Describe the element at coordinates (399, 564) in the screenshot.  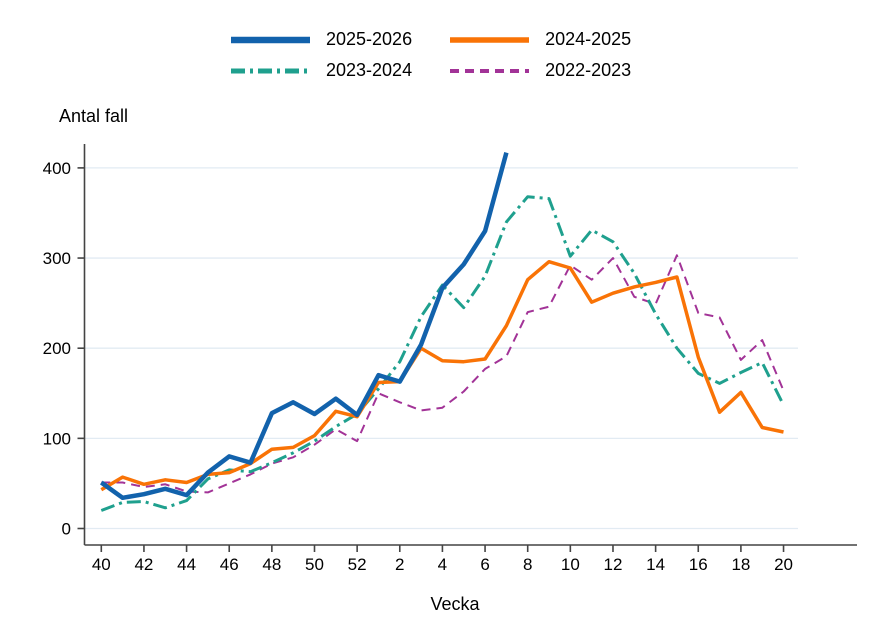
I see `x-tick-label: 2` at that location.